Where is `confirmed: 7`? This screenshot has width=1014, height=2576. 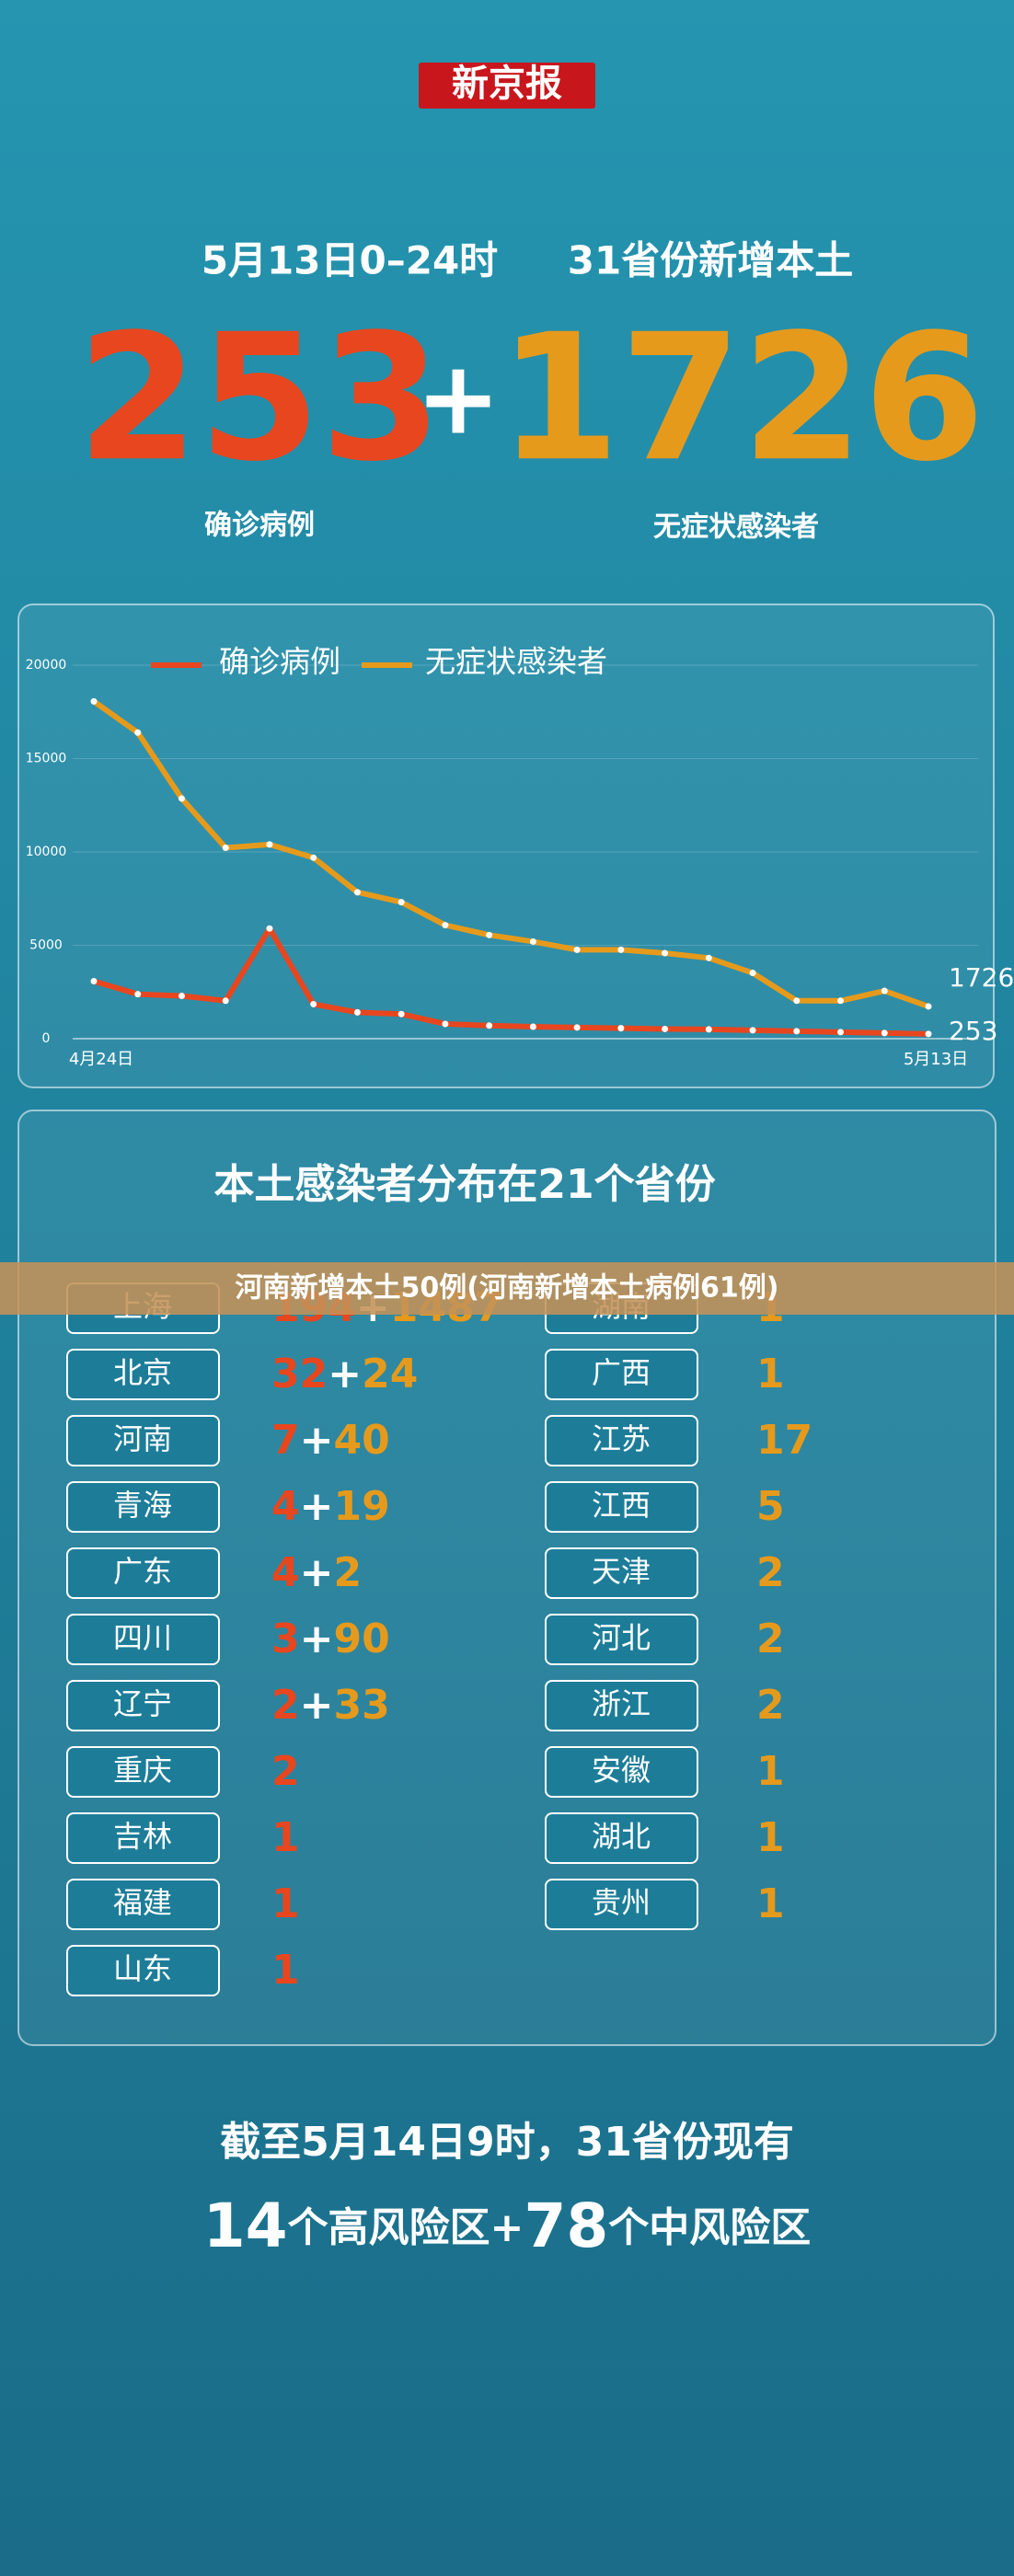 confirmed: 7 is located at coordinates (285, 1440).